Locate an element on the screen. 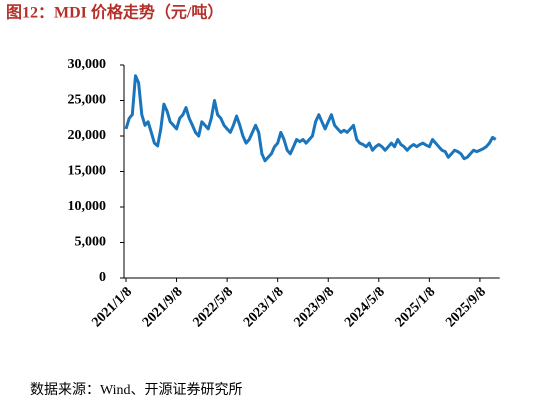 The width and height of the screenshot is (546, 410). chart-title: 图12：MDI 价格走势（元/吨） is located at coordinates (114, 12).